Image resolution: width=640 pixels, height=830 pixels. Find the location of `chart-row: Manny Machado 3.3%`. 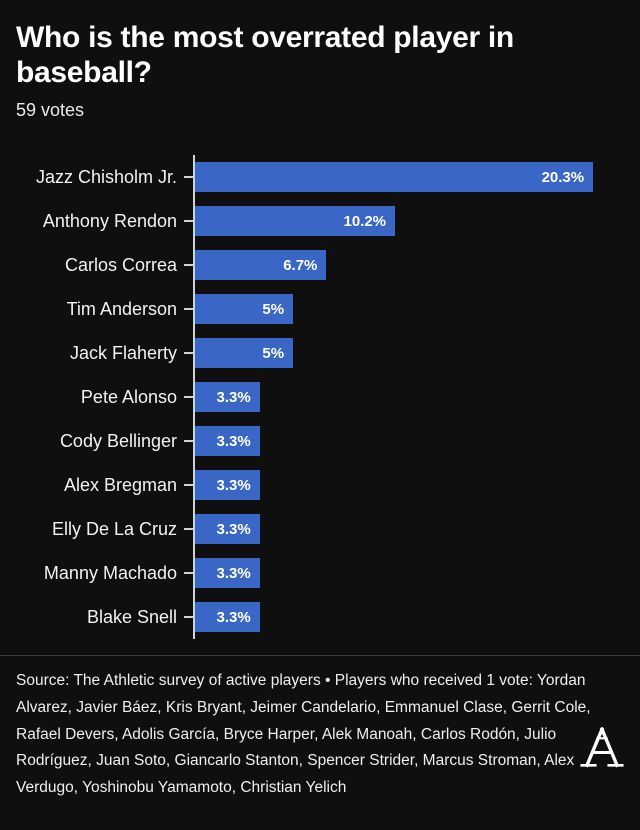

chart-row: Manny Machado 3.3% is located at coordinates (320, 573).